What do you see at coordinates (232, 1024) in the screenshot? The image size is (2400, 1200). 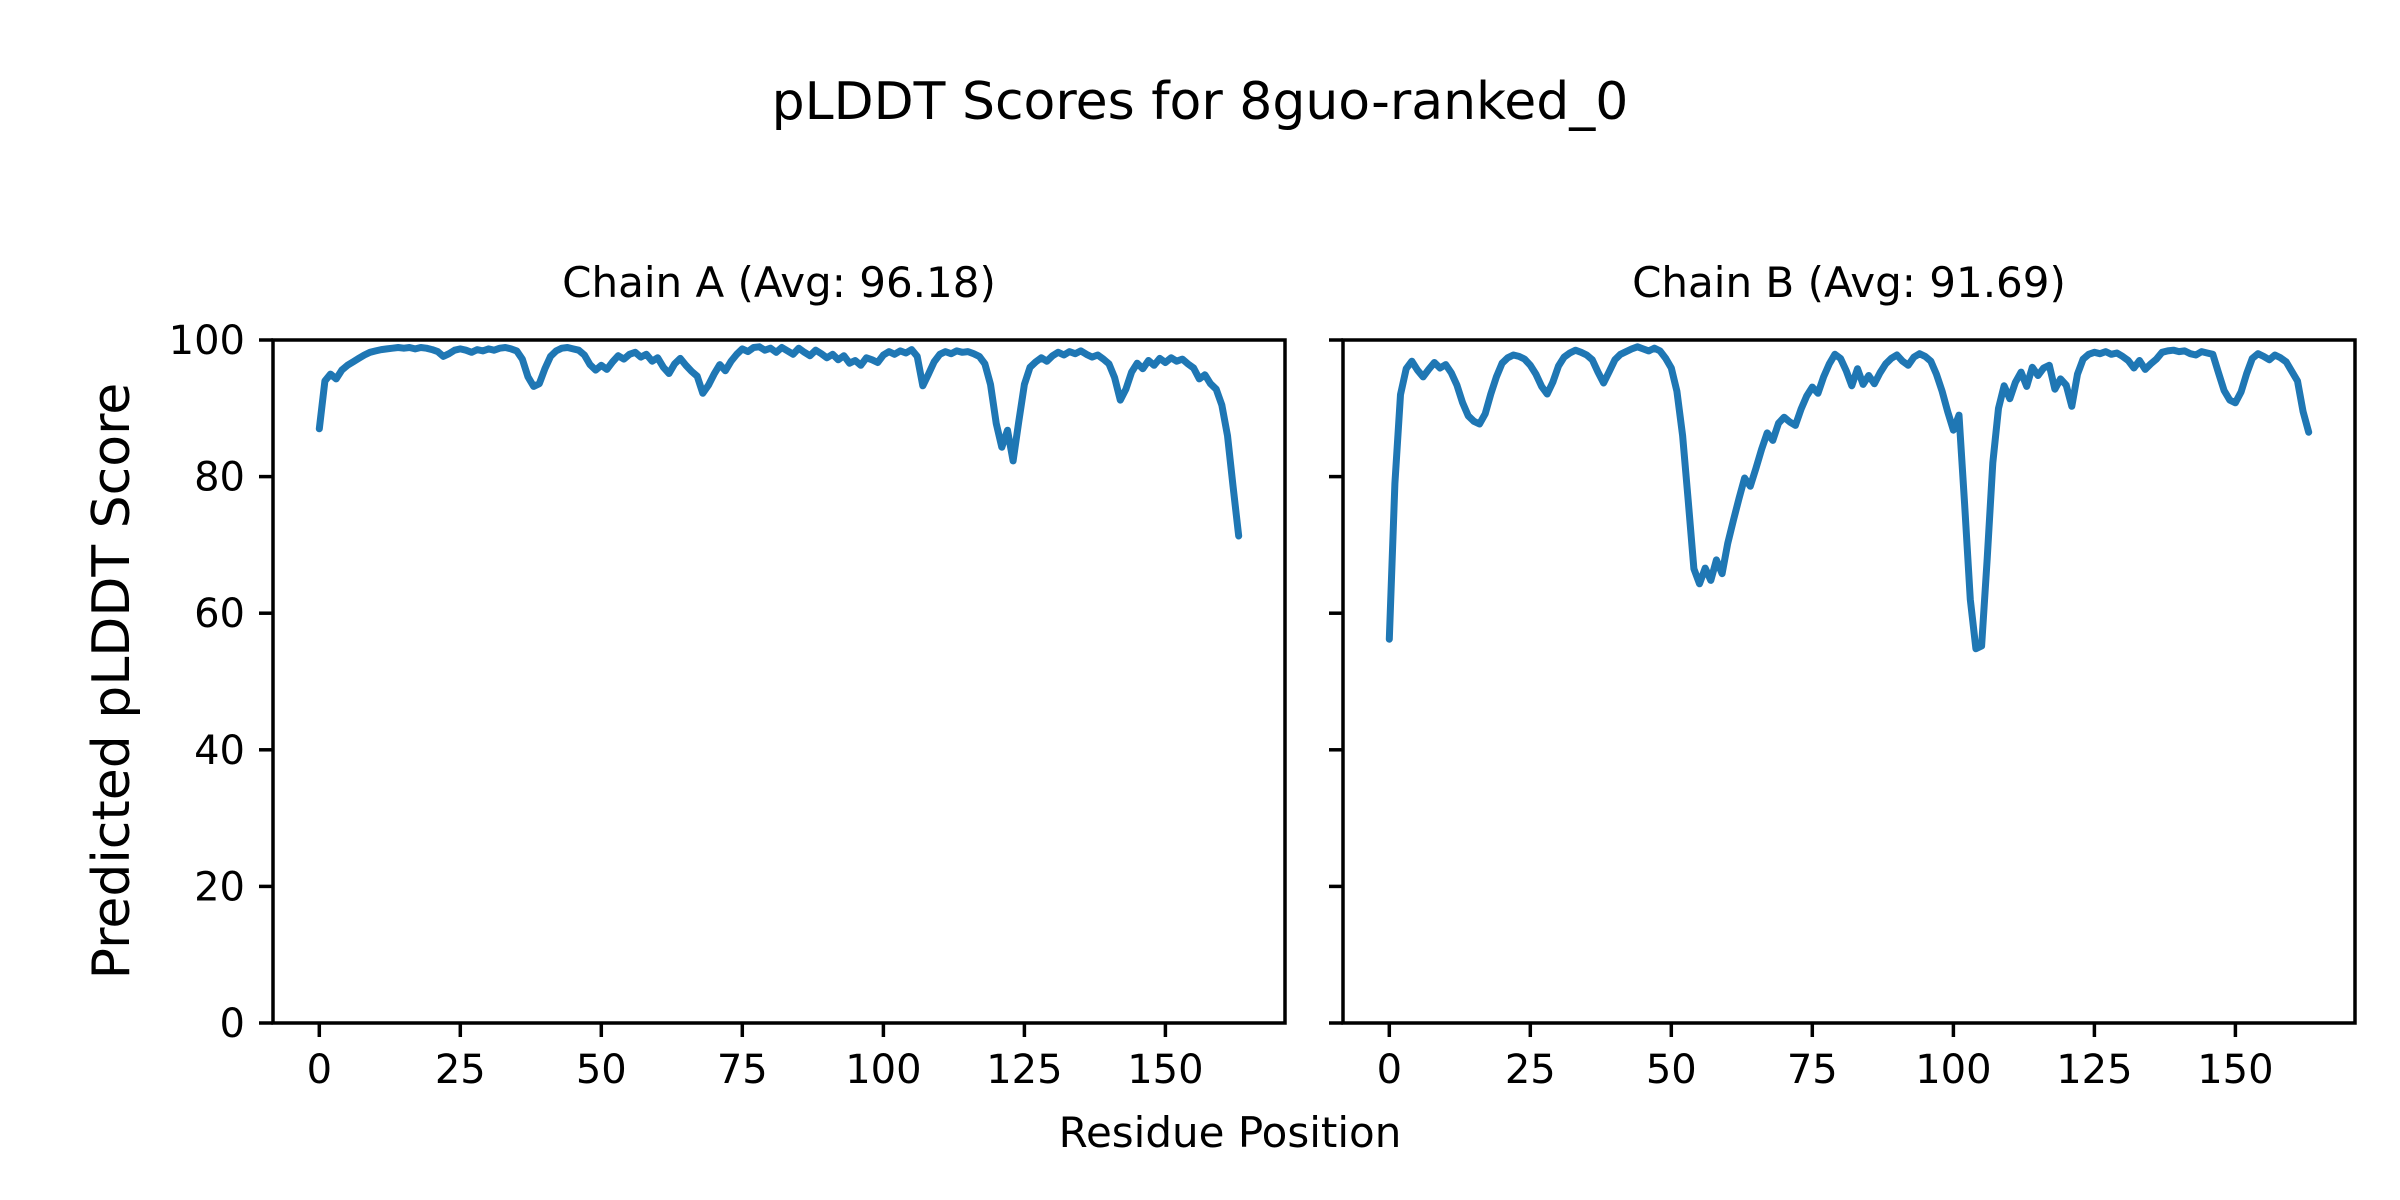 I see `y-tick-label: 0` at bounding box center [232, 1024].